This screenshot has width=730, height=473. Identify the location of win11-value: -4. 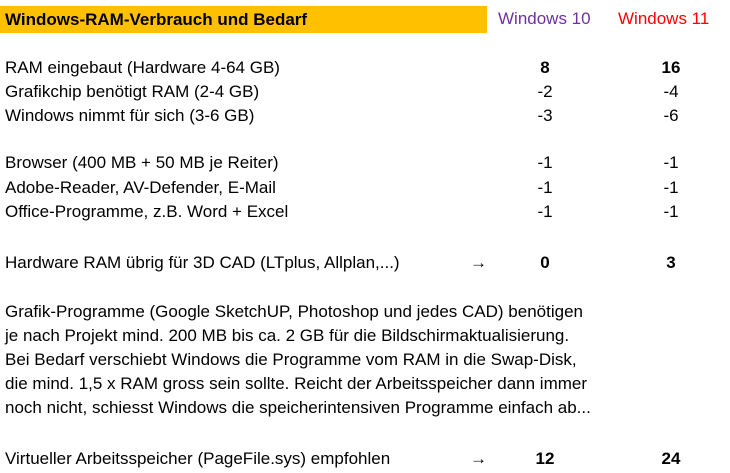
(671, 91).